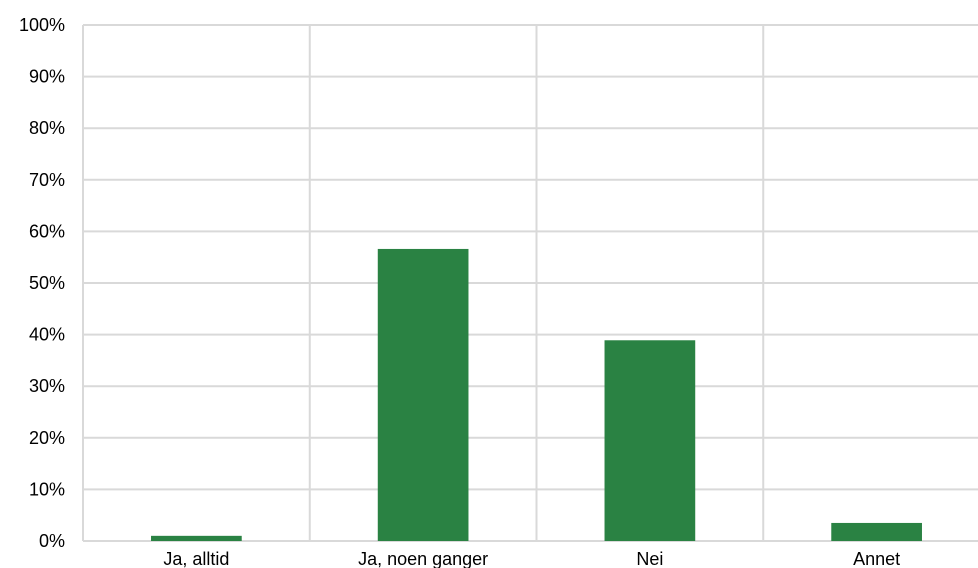 The width and height of the screenshot is (978, 568). Describe the element at coordinates (47, 180) in the screenshot. I see `y-tick-label: 70%` at that location.